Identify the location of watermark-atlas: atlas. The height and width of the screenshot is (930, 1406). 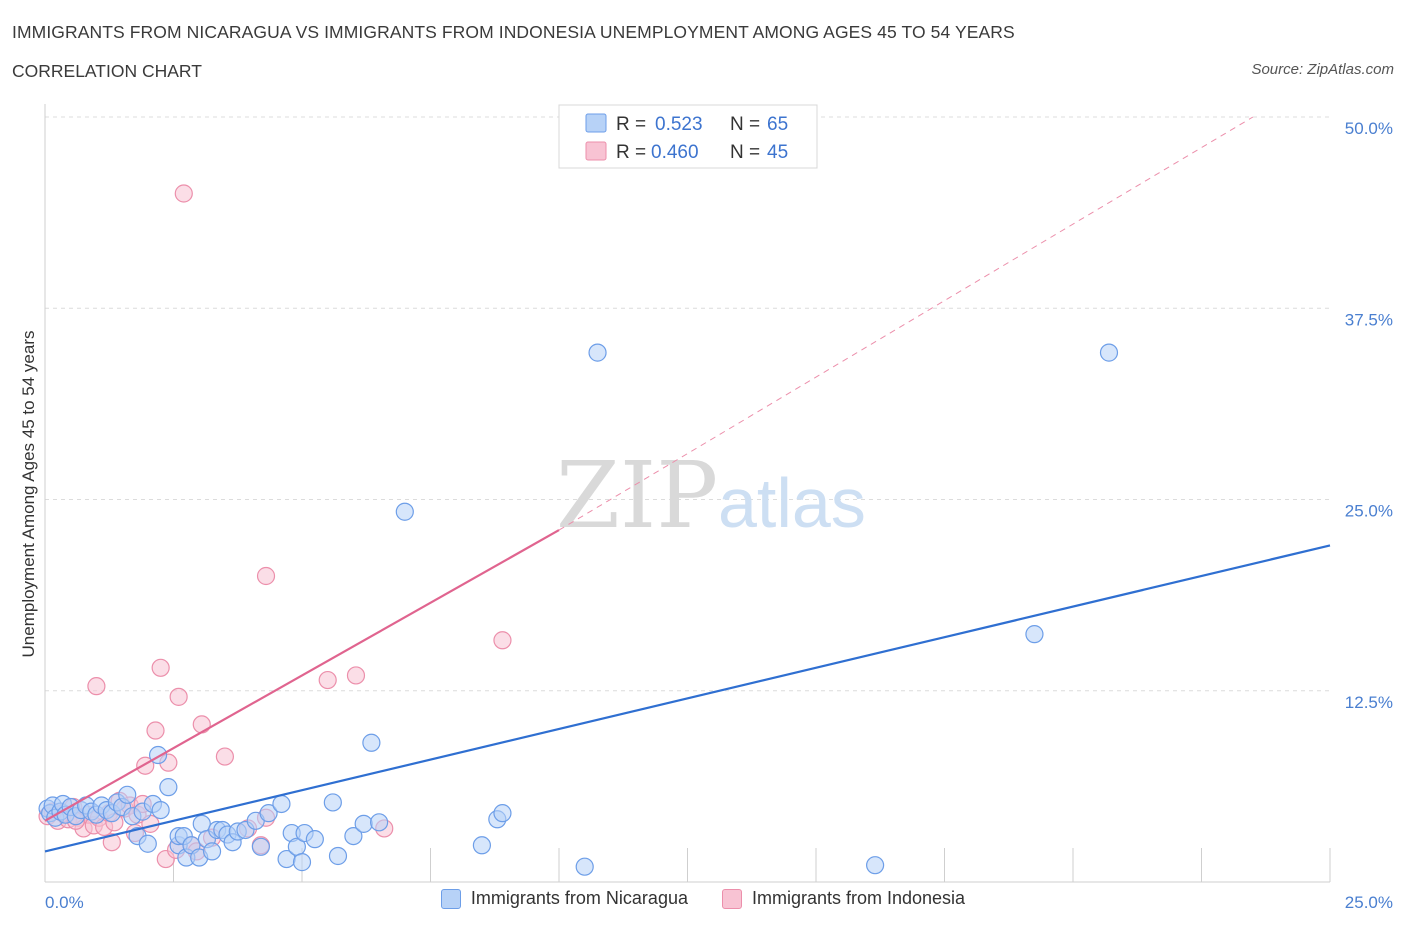
(792, 503).